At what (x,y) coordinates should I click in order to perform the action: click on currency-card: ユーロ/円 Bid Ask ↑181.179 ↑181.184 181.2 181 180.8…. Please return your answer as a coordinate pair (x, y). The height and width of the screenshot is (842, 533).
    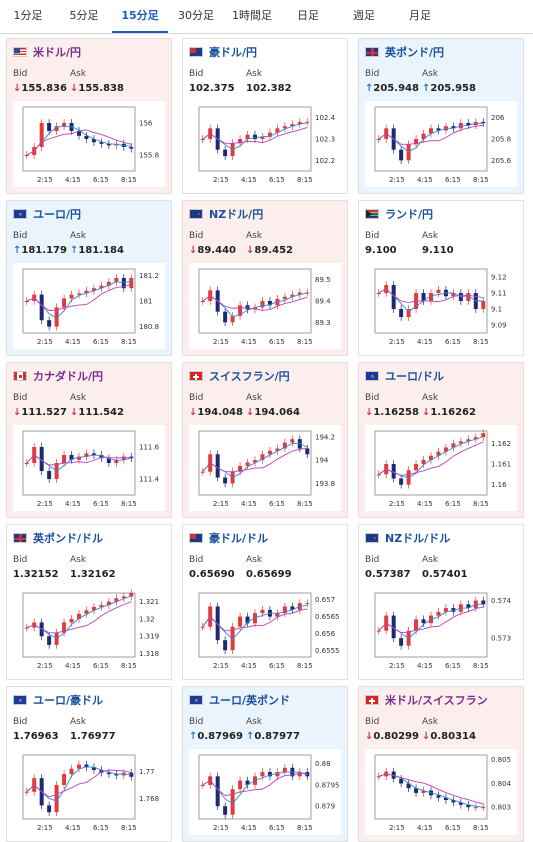
    Looking at the image, I should click on (89, 278).